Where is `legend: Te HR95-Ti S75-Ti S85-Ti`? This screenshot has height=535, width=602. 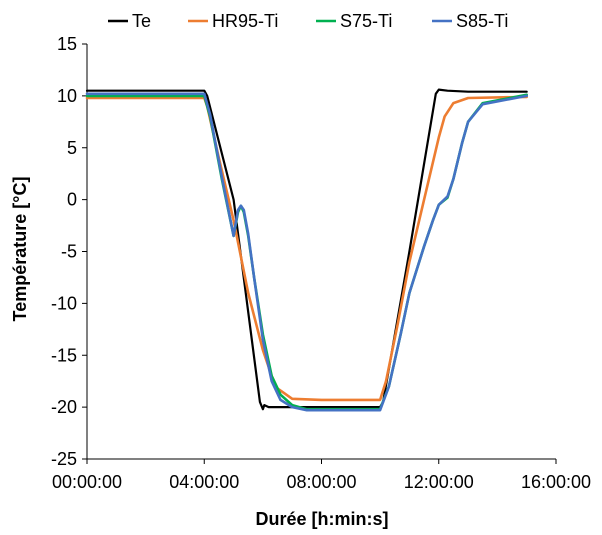 legend: Te HR95-Ti S75-Ti S85-Ti is located at coordinates (308, 21).